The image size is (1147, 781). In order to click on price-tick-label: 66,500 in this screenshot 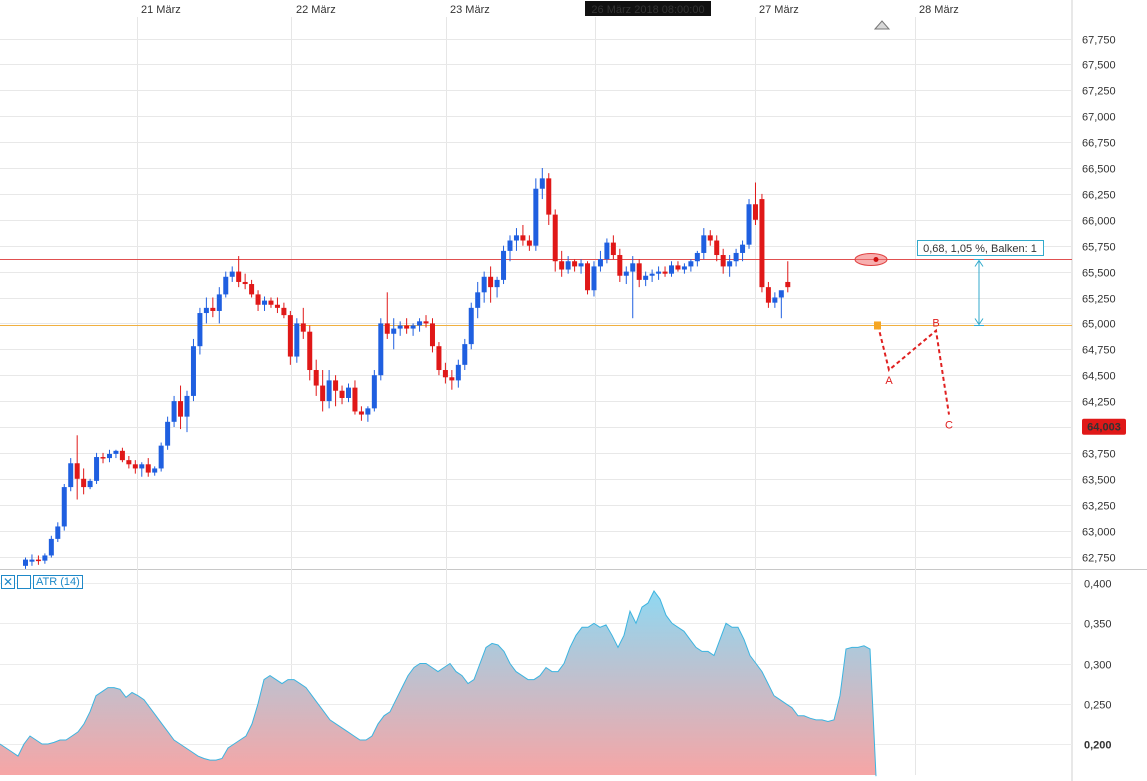, I will do `click(1099, 170)`.